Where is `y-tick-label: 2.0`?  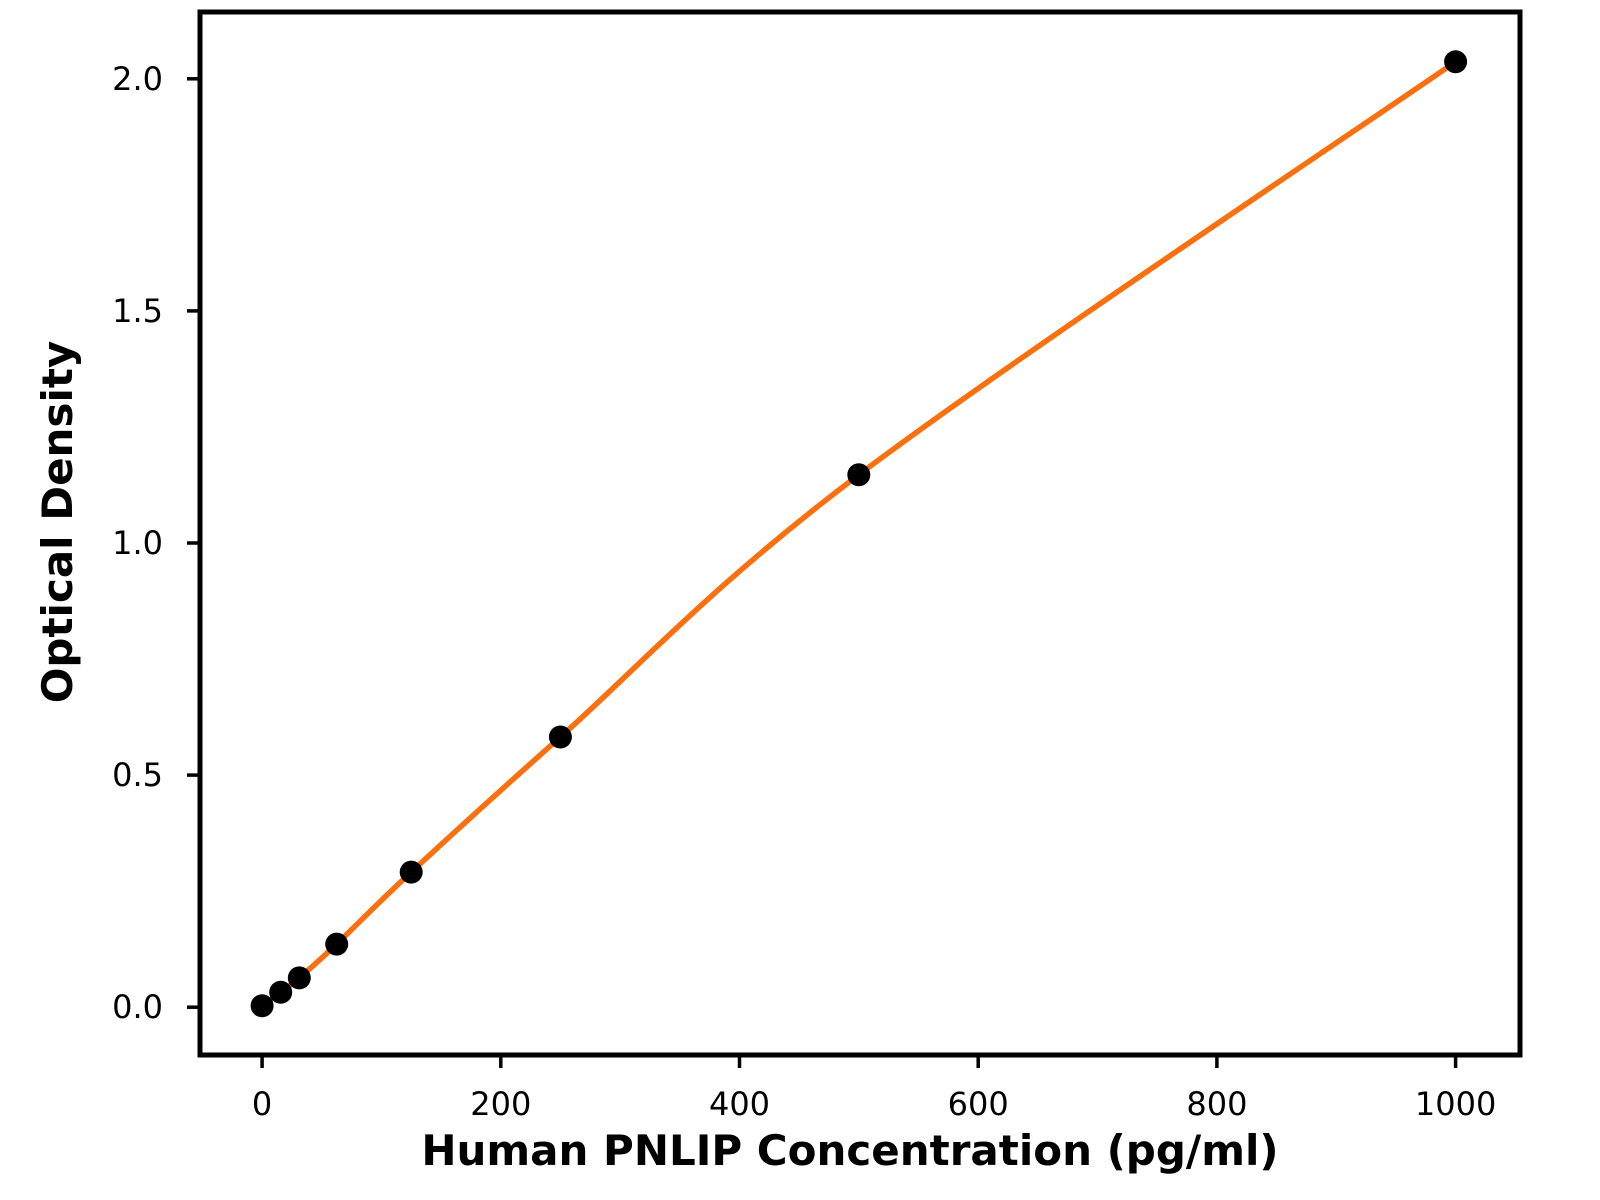
y-tick-label: 2.0 is located at coordinates (137, 79).